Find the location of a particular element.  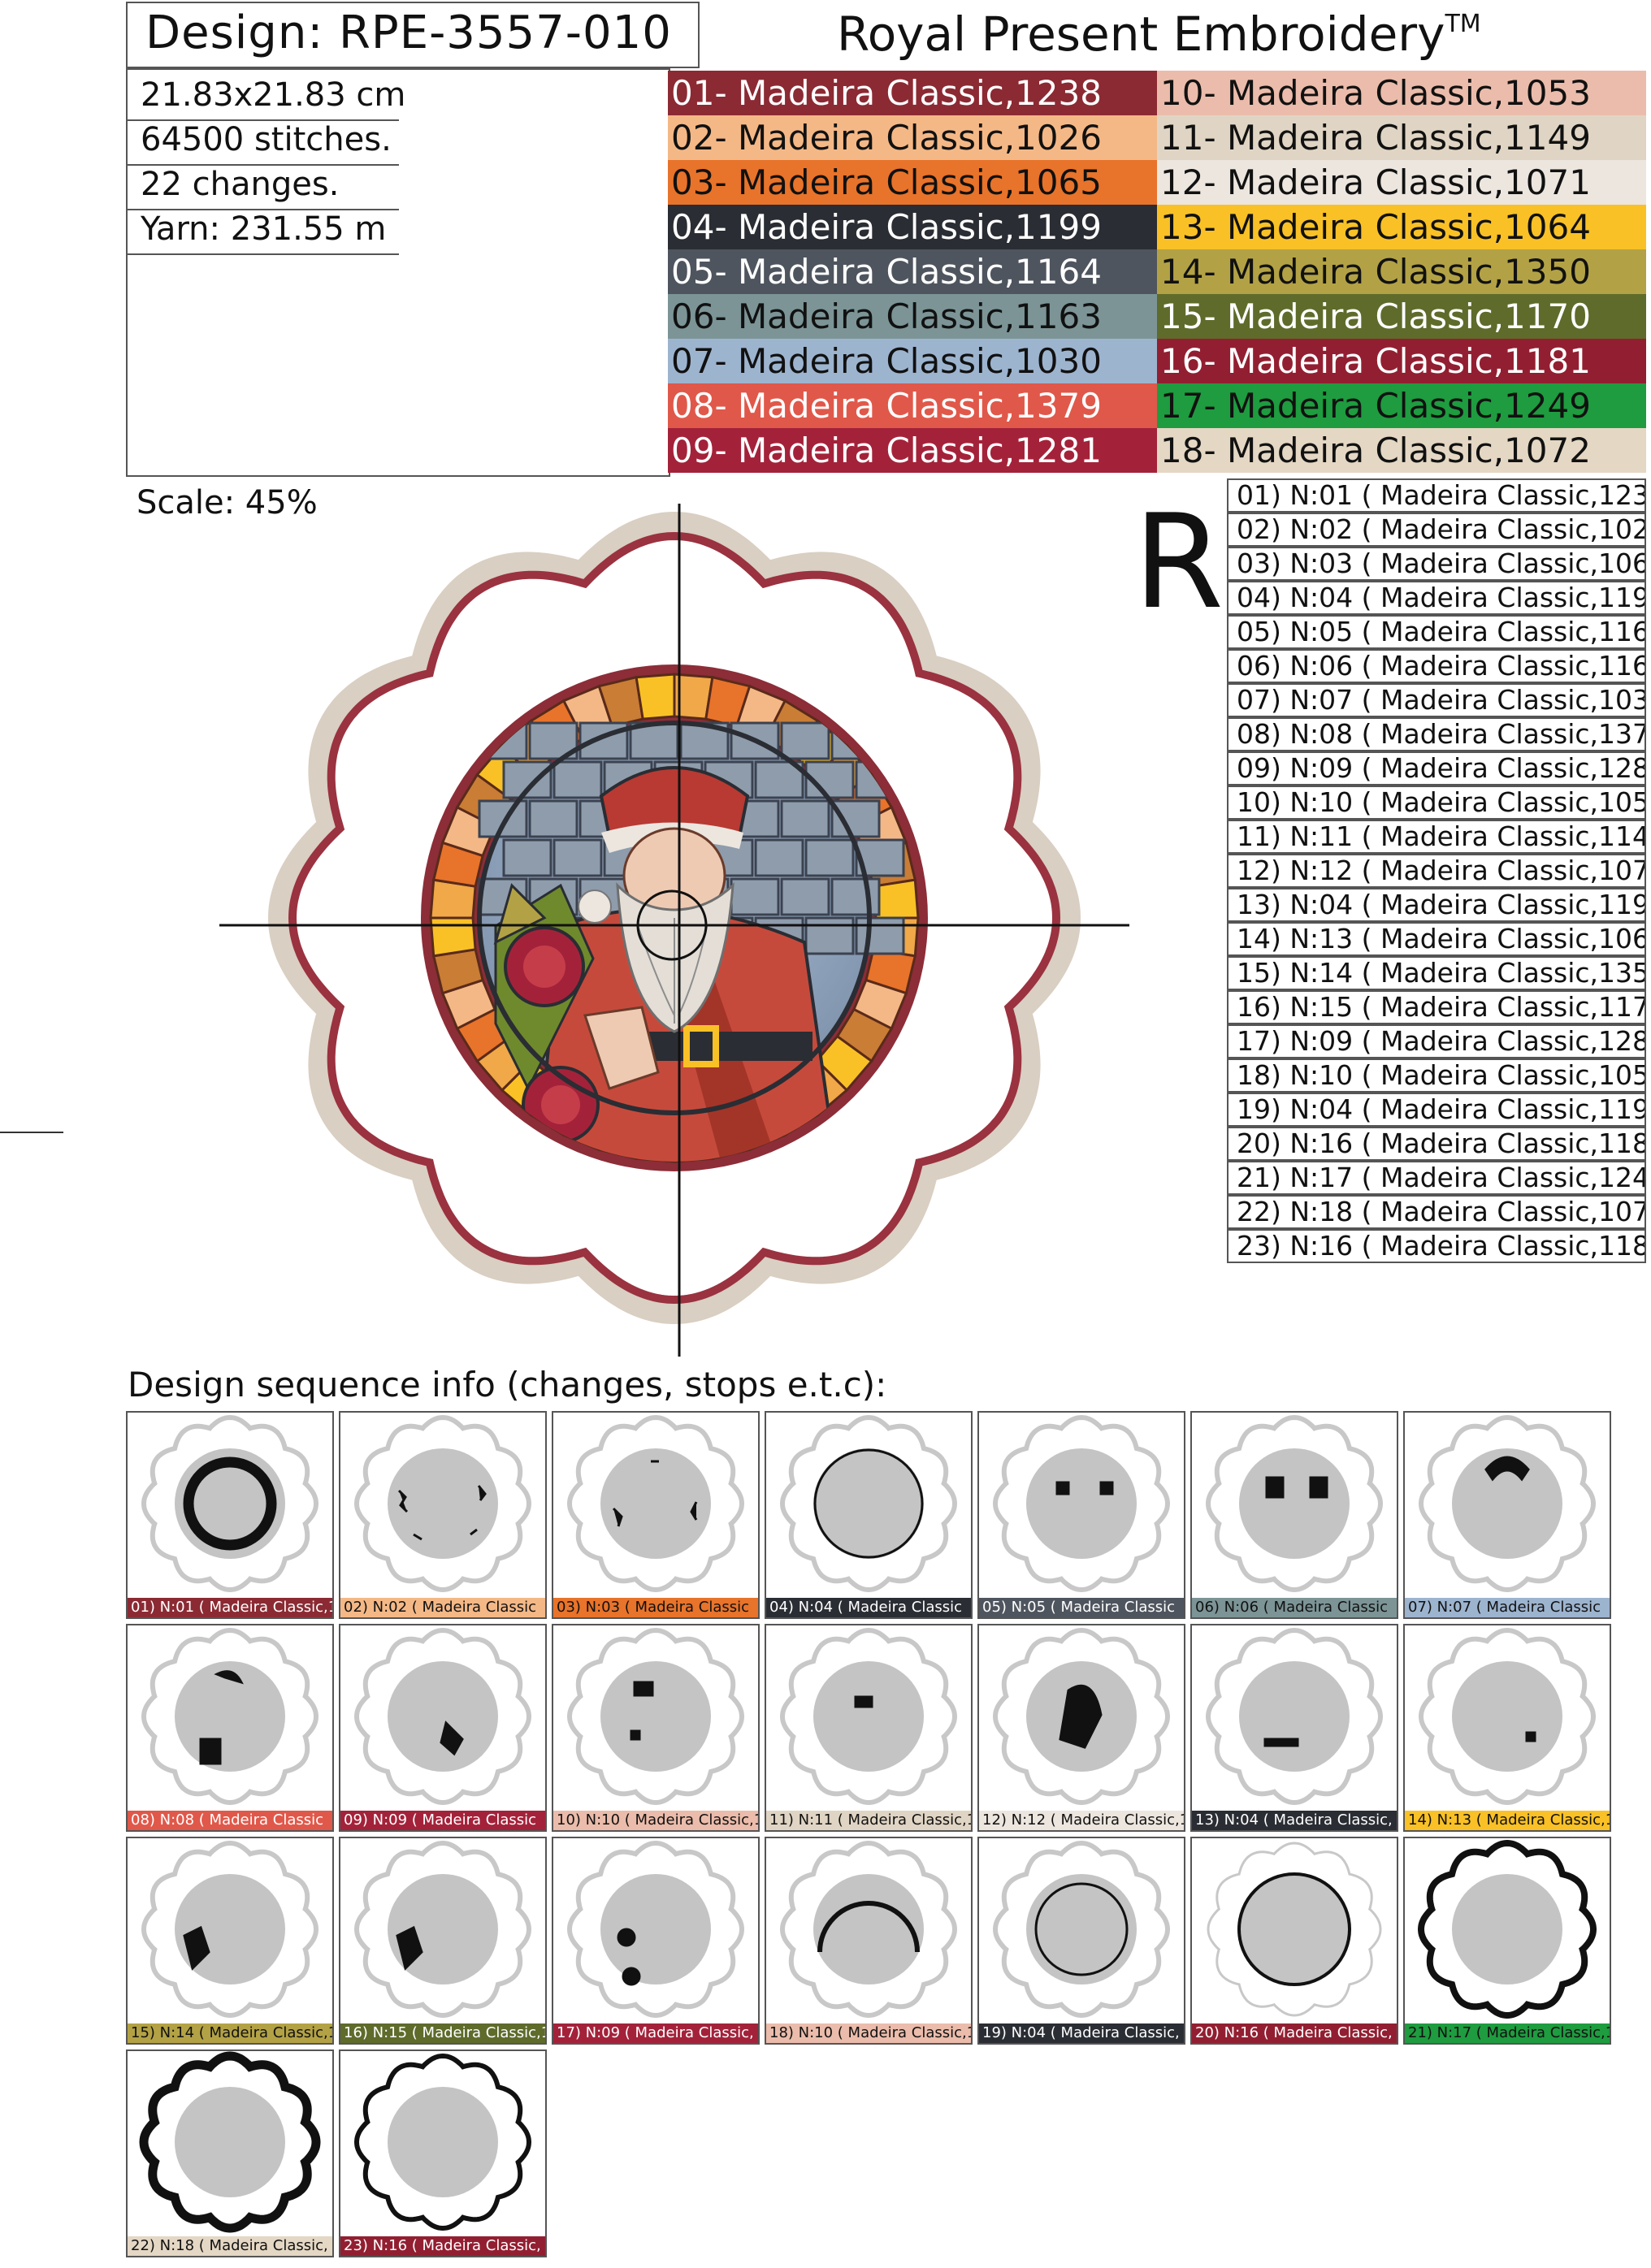

color-swatch: 07- Madeira Classic,1030 is located at coordinates (912, 361).